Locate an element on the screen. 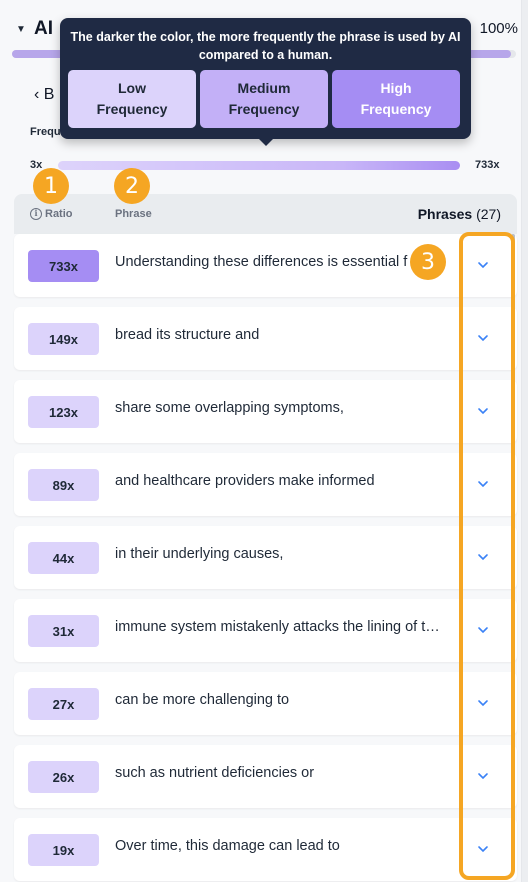 The height and width of the screenshot is (882, 528). phrase-column-header: Phrase is located at coordinates (133, 214).